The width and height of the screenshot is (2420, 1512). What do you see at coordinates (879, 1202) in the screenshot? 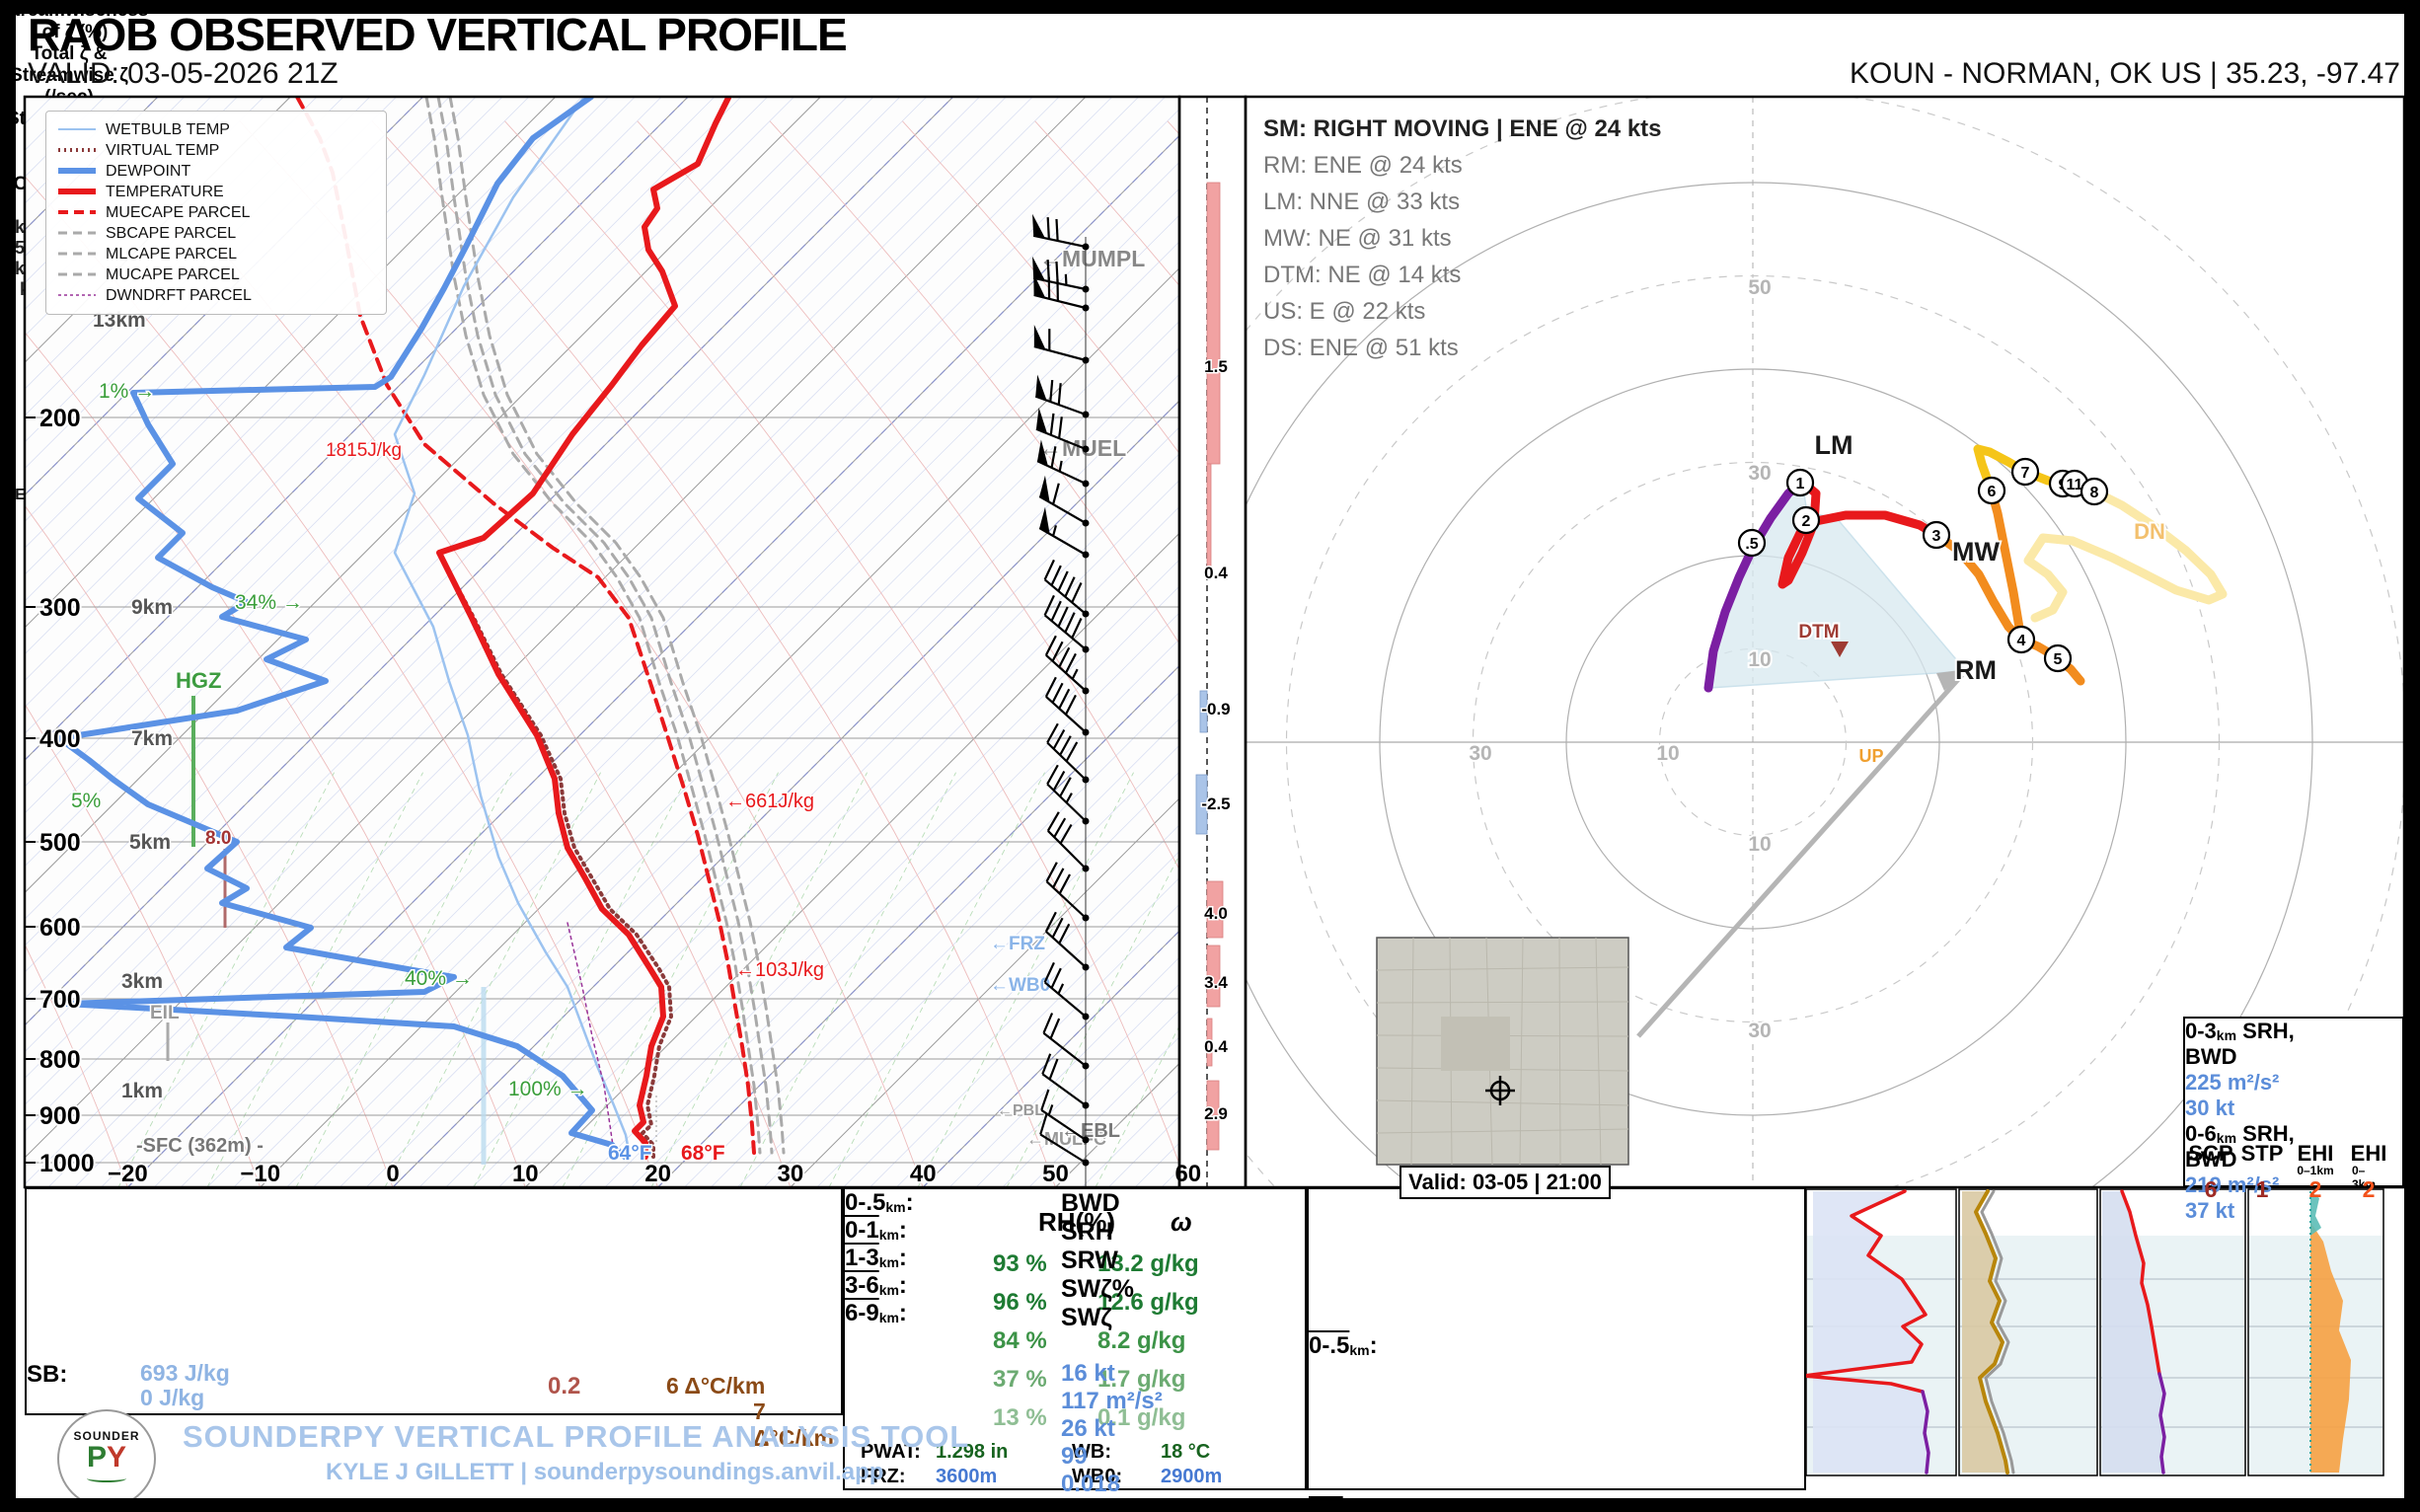
I see `rh-row-label: 0-.5km:` at bounding box center [879, 1202].